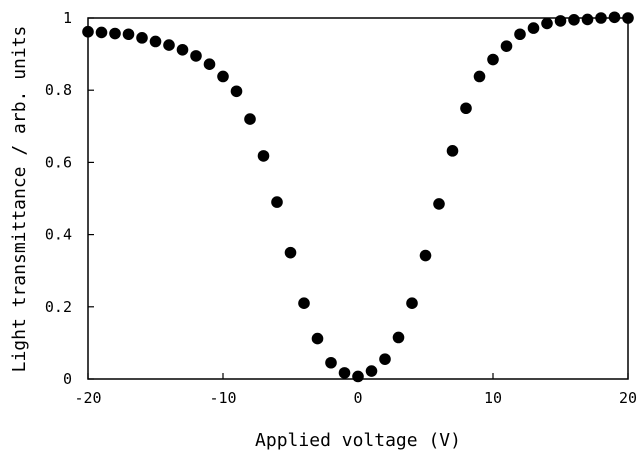 This screenshot has height=458, width=640. Describe the element at coordinates (493, 398) in the screenshot. I see `x-tick-label: 10` at that location.